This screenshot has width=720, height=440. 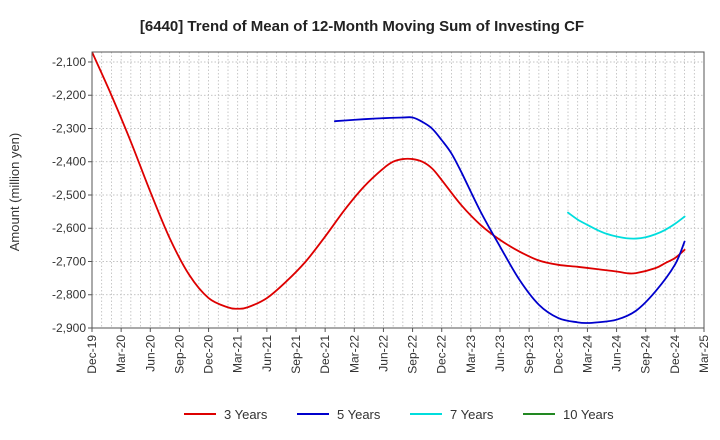 I want to click on legend-label-3-years: 3 Years, so click(x=246, y=414).